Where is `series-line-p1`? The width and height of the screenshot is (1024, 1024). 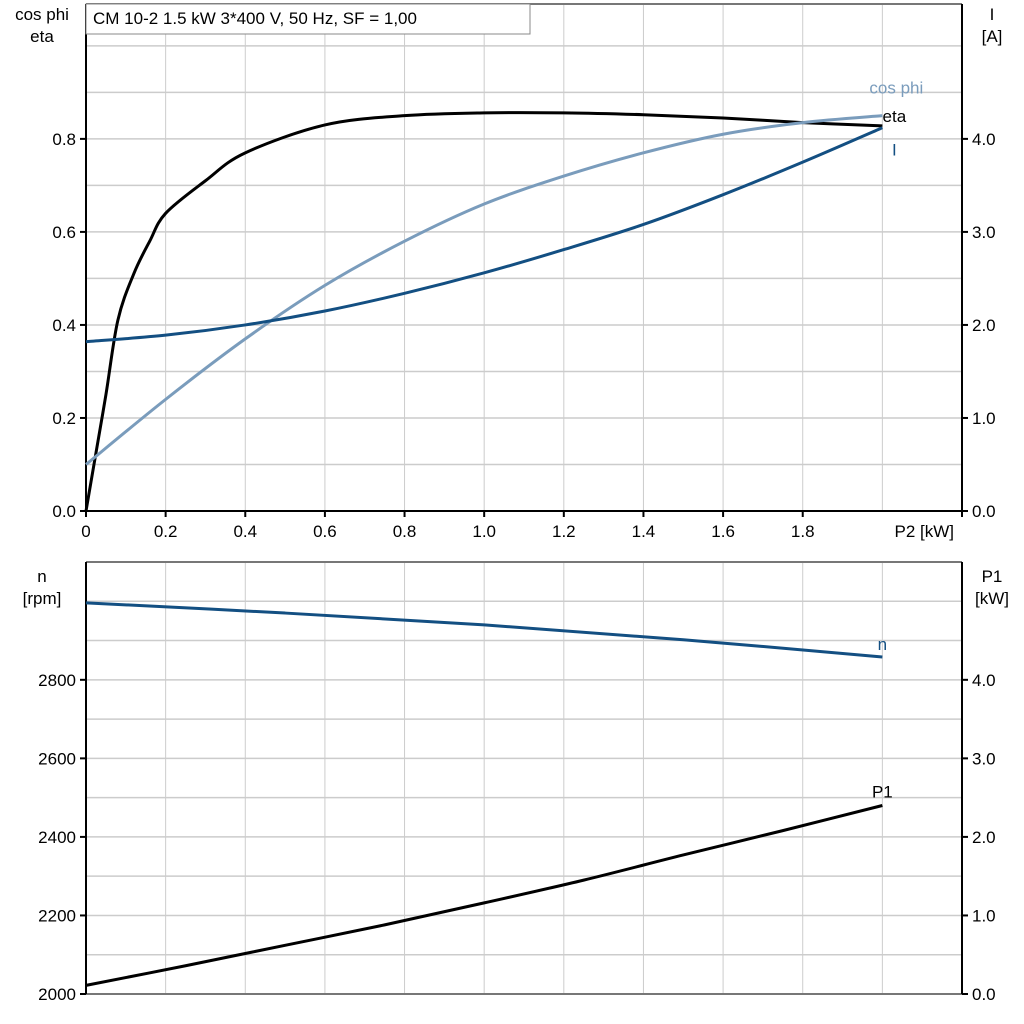
series-line-p1 is located at coordinates (484, 895).